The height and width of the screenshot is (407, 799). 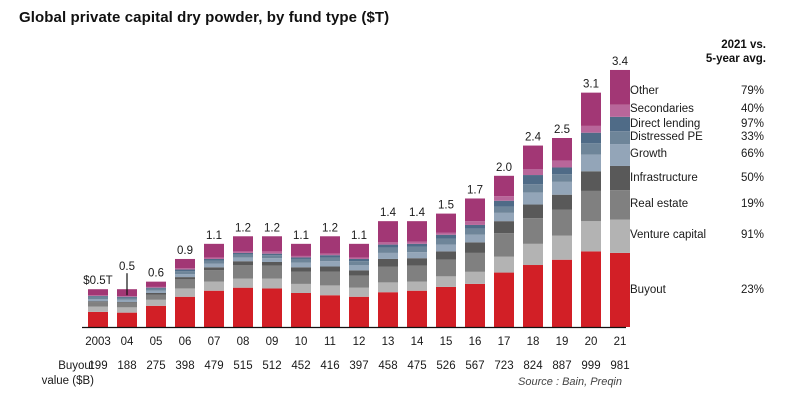 What do you see at coordinates (752, 109) in the screenshot?
I see `legend-change-value: 40%` at bounding box center [752, 109].